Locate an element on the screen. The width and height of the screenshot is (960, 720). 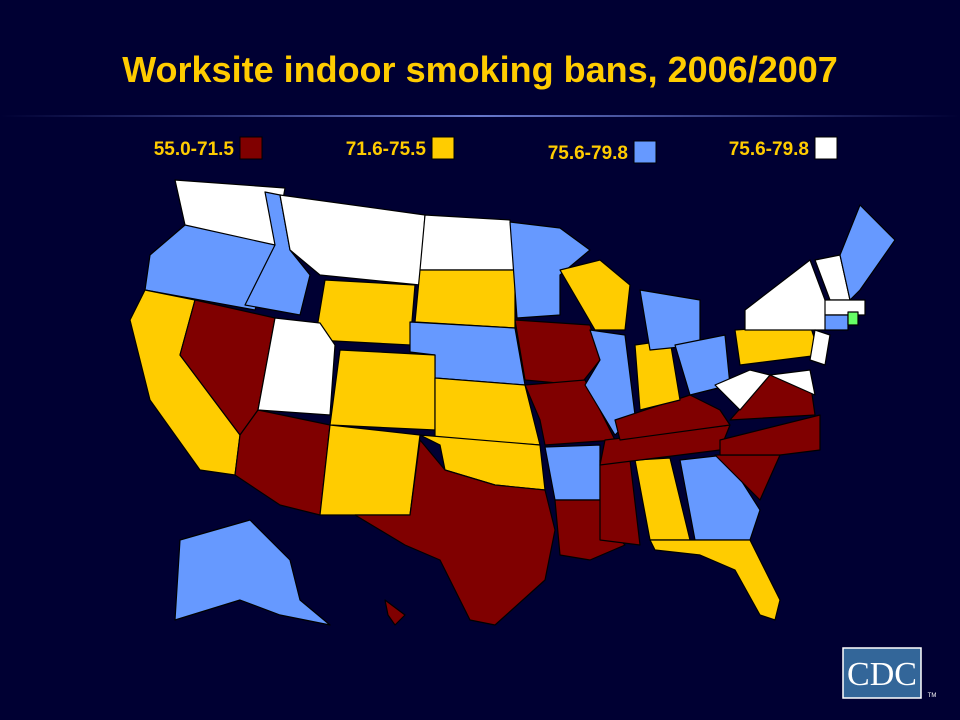
legend-label: 71.6-75.5 is located at coordinates (386, 149).